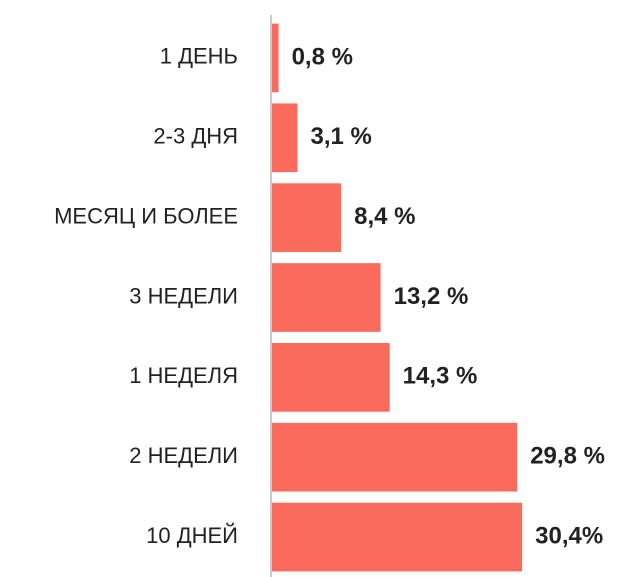 The width and height of the screenshot is (635, 577). Describe the element at coordinates (183, 295) in the screenshot. I see `category-label: 3 НЕДЕЛИ` at that location.